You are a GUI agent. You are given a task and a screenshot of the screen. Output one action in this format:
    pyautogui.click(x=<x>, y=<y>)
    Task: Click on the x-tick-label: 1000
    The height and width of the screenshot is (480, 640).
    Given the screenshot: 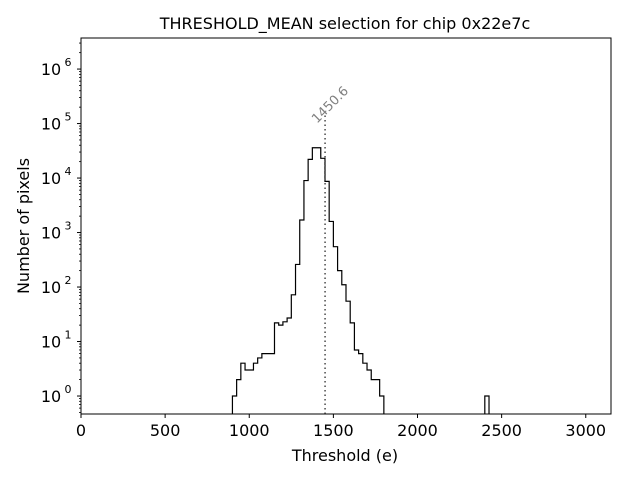 What is the action you would take?
    pyautogui.click(x=249, y=430)
    